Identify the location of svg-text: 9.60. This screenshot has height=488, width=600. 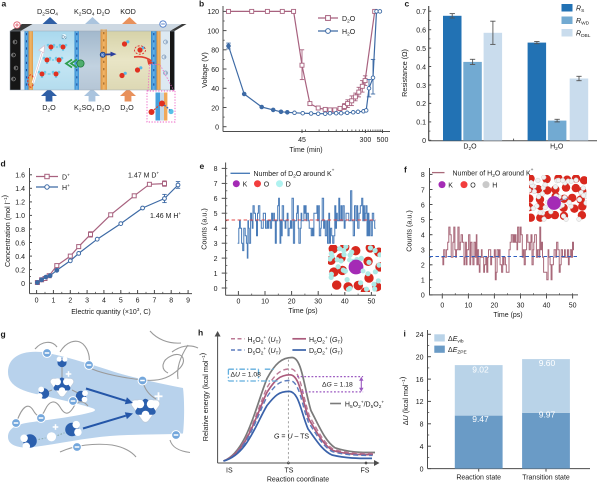
(547, 363).